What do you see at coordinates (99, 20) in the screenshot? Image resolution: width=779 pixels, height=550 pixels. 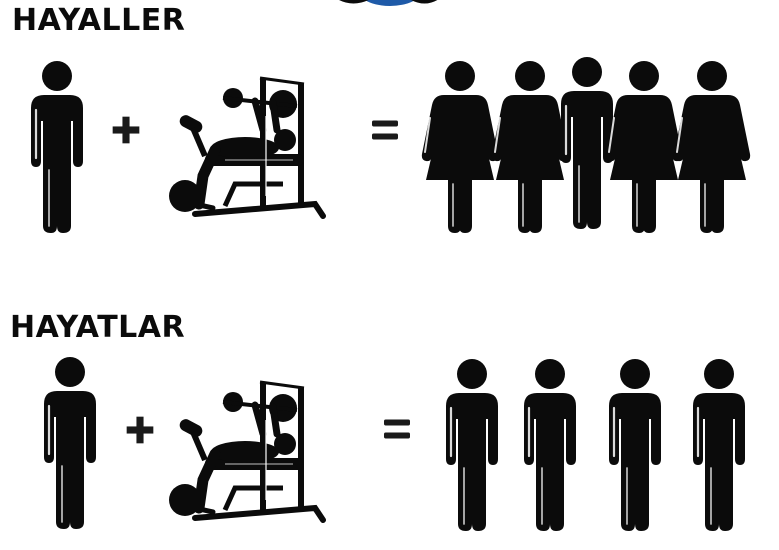 I see `heading-dreams: HAYALLER` at bounding box center [99, 20].